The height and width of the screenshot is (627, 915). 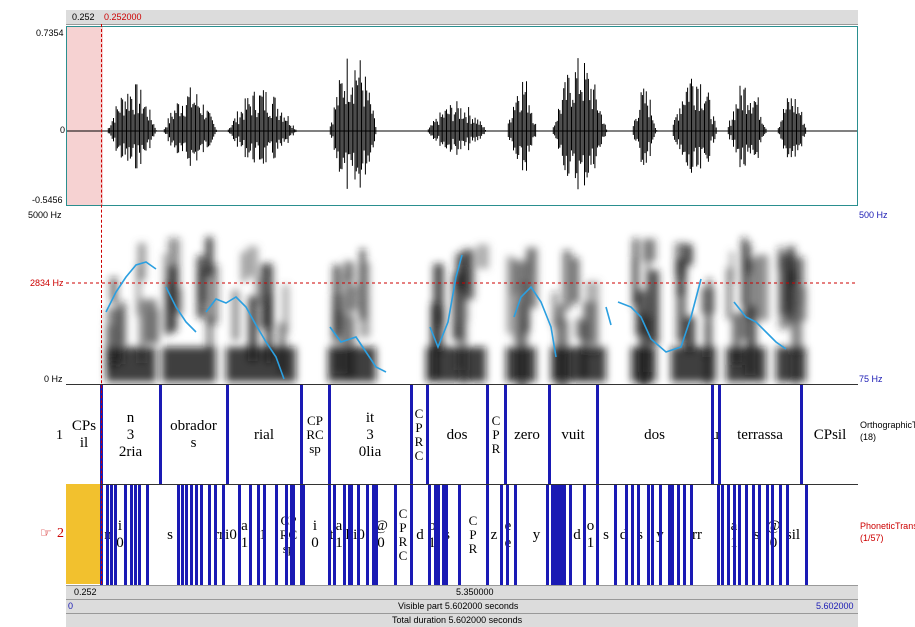 I want to click on tier-interval: CPsil, so click(x=830, y=435).